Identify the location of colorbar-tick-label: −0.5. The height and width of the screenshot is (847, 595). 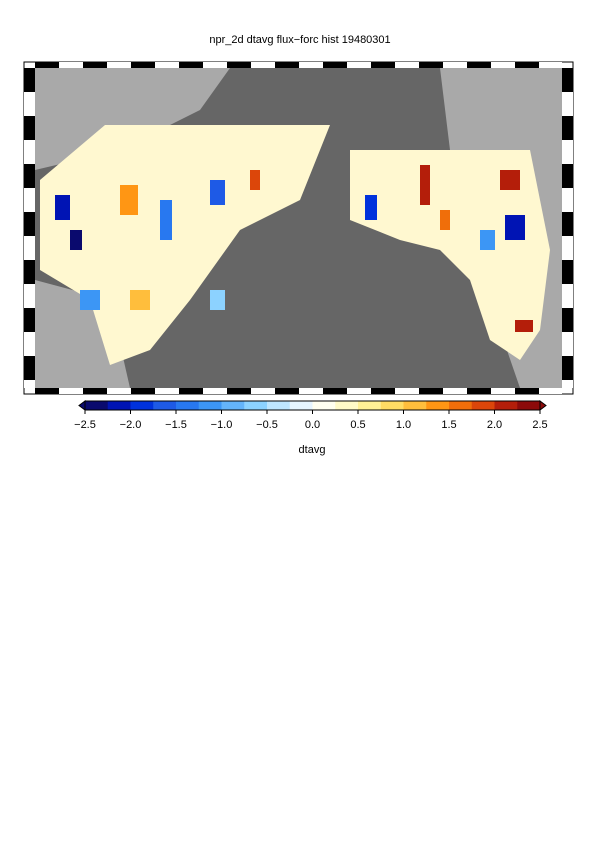
(267, 425).